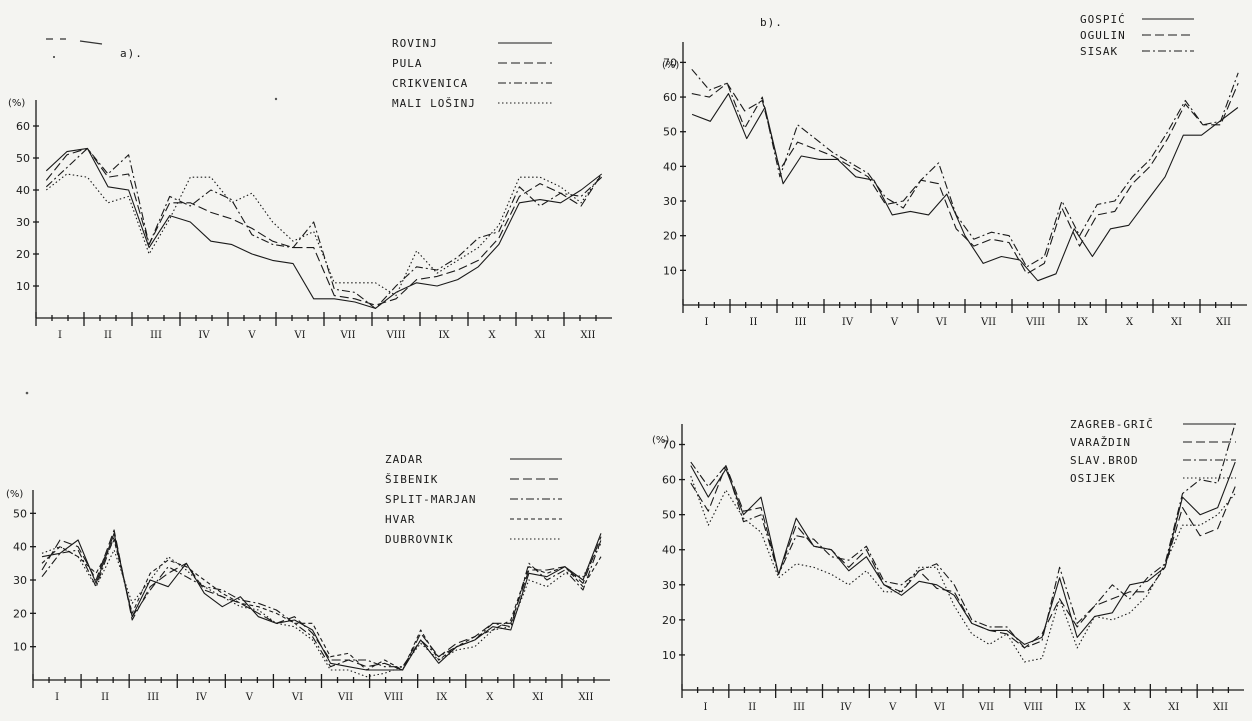  I want to click on legend-label: SLAV.BROD, so click(1104, 460).